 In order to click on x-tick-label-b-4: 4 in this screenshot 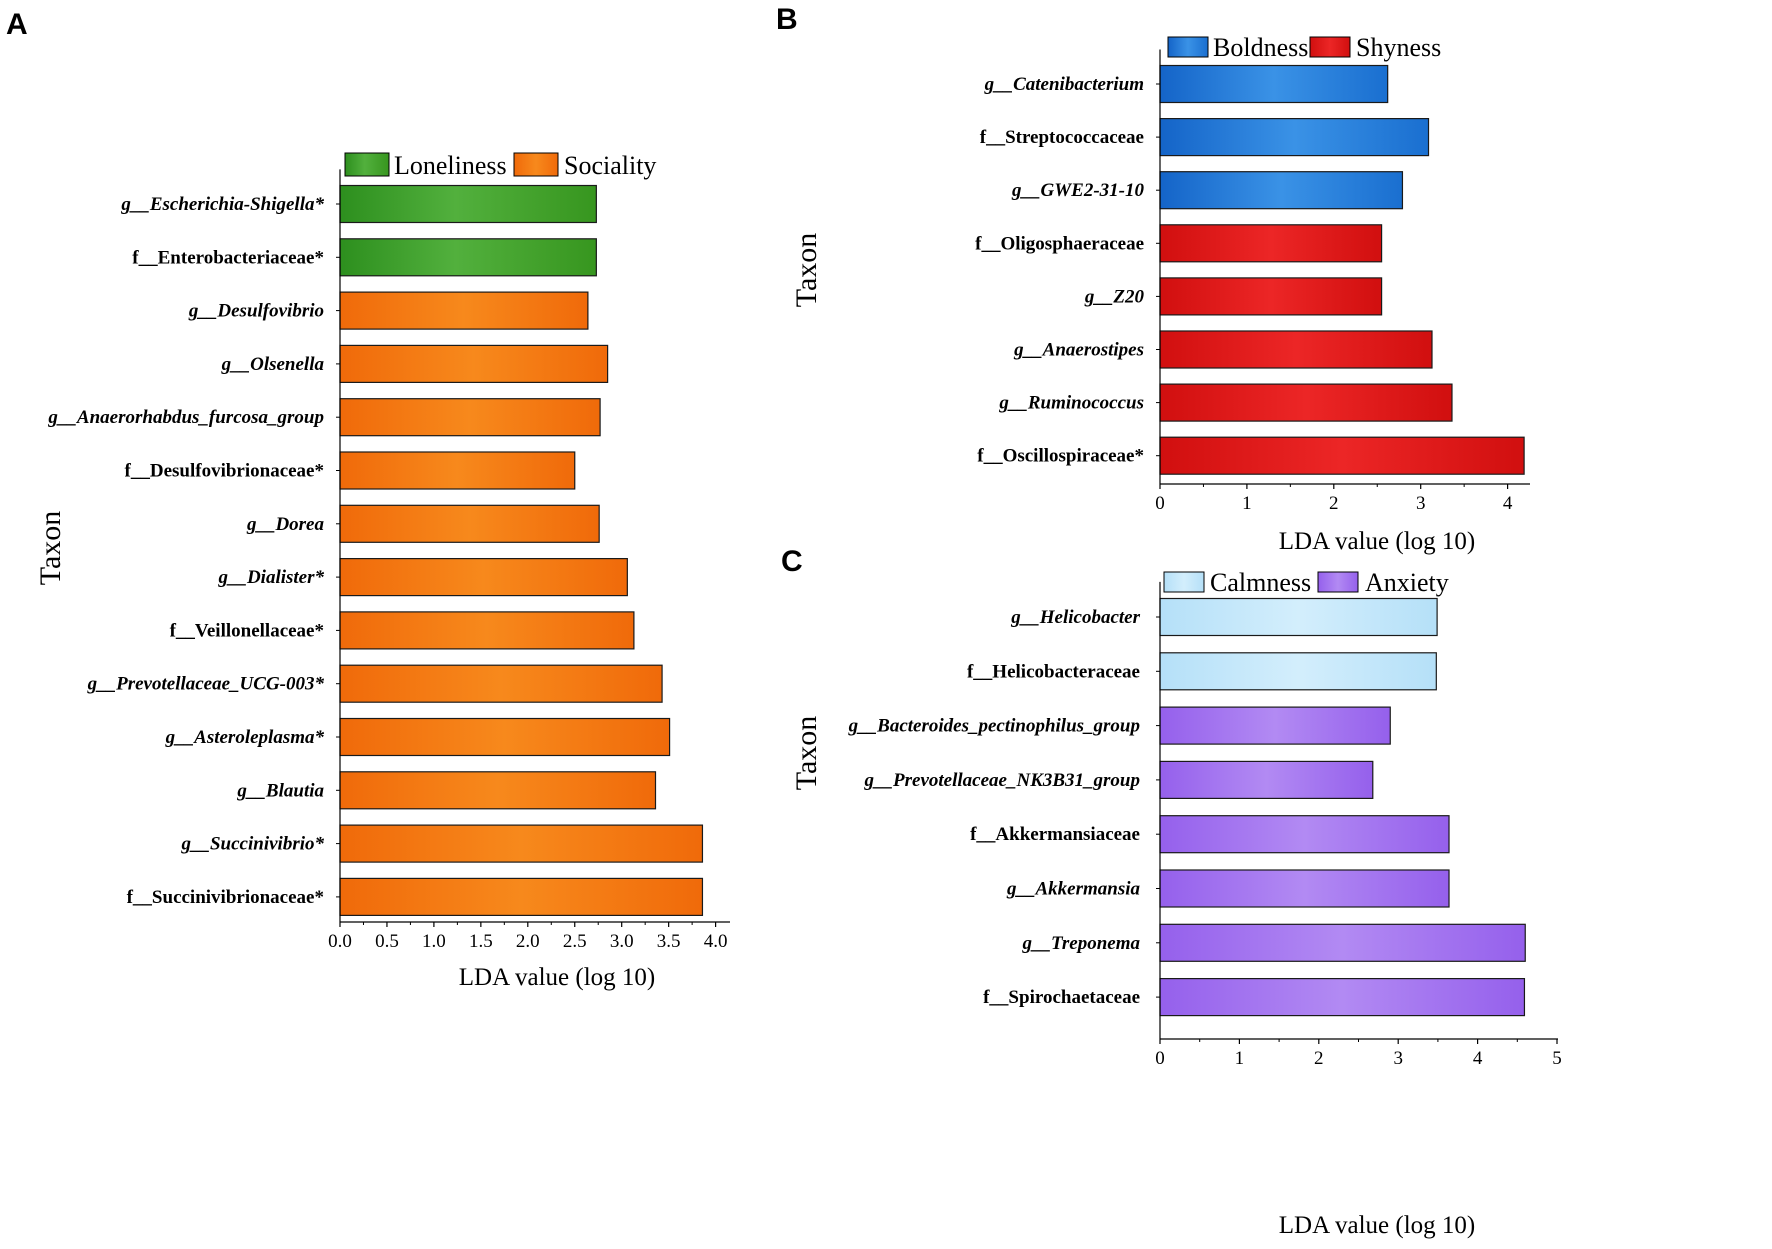, I will do `click(1508, 503)`.